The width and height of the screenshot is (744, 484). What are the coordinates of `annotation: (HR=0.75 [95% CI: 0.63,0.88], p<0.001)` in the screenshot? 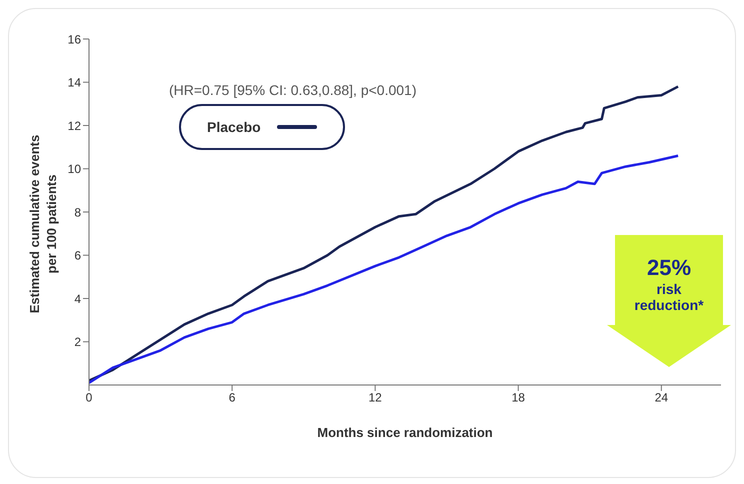 It's located at (292, 90).